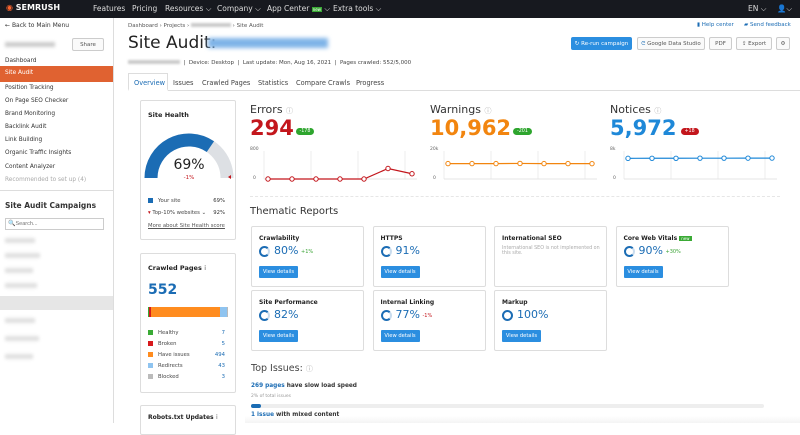 The width and height of the screenshot is (800, 435). What do you see at coordinates (783, 43) in the screenshot?
I see `settings-gear-icon: ⚙` at bounding box center [783, 43].